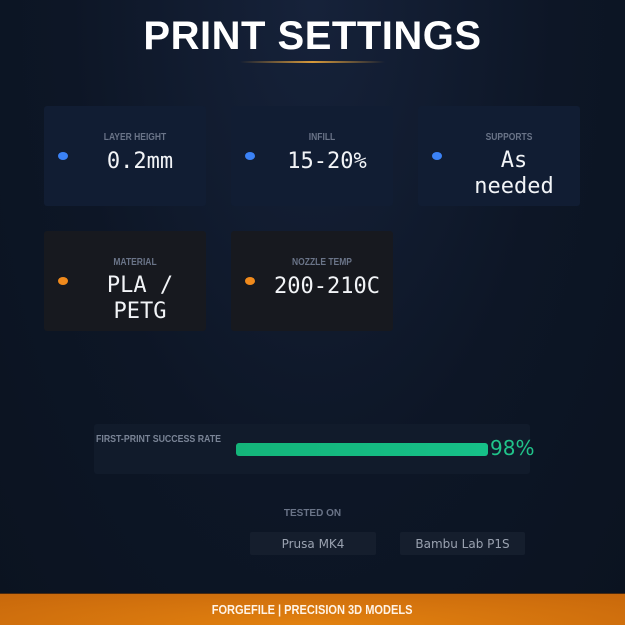  Describe the element at coordinates (322, 137) in the screenshot. I see `setting-label: INFILL` at that location.